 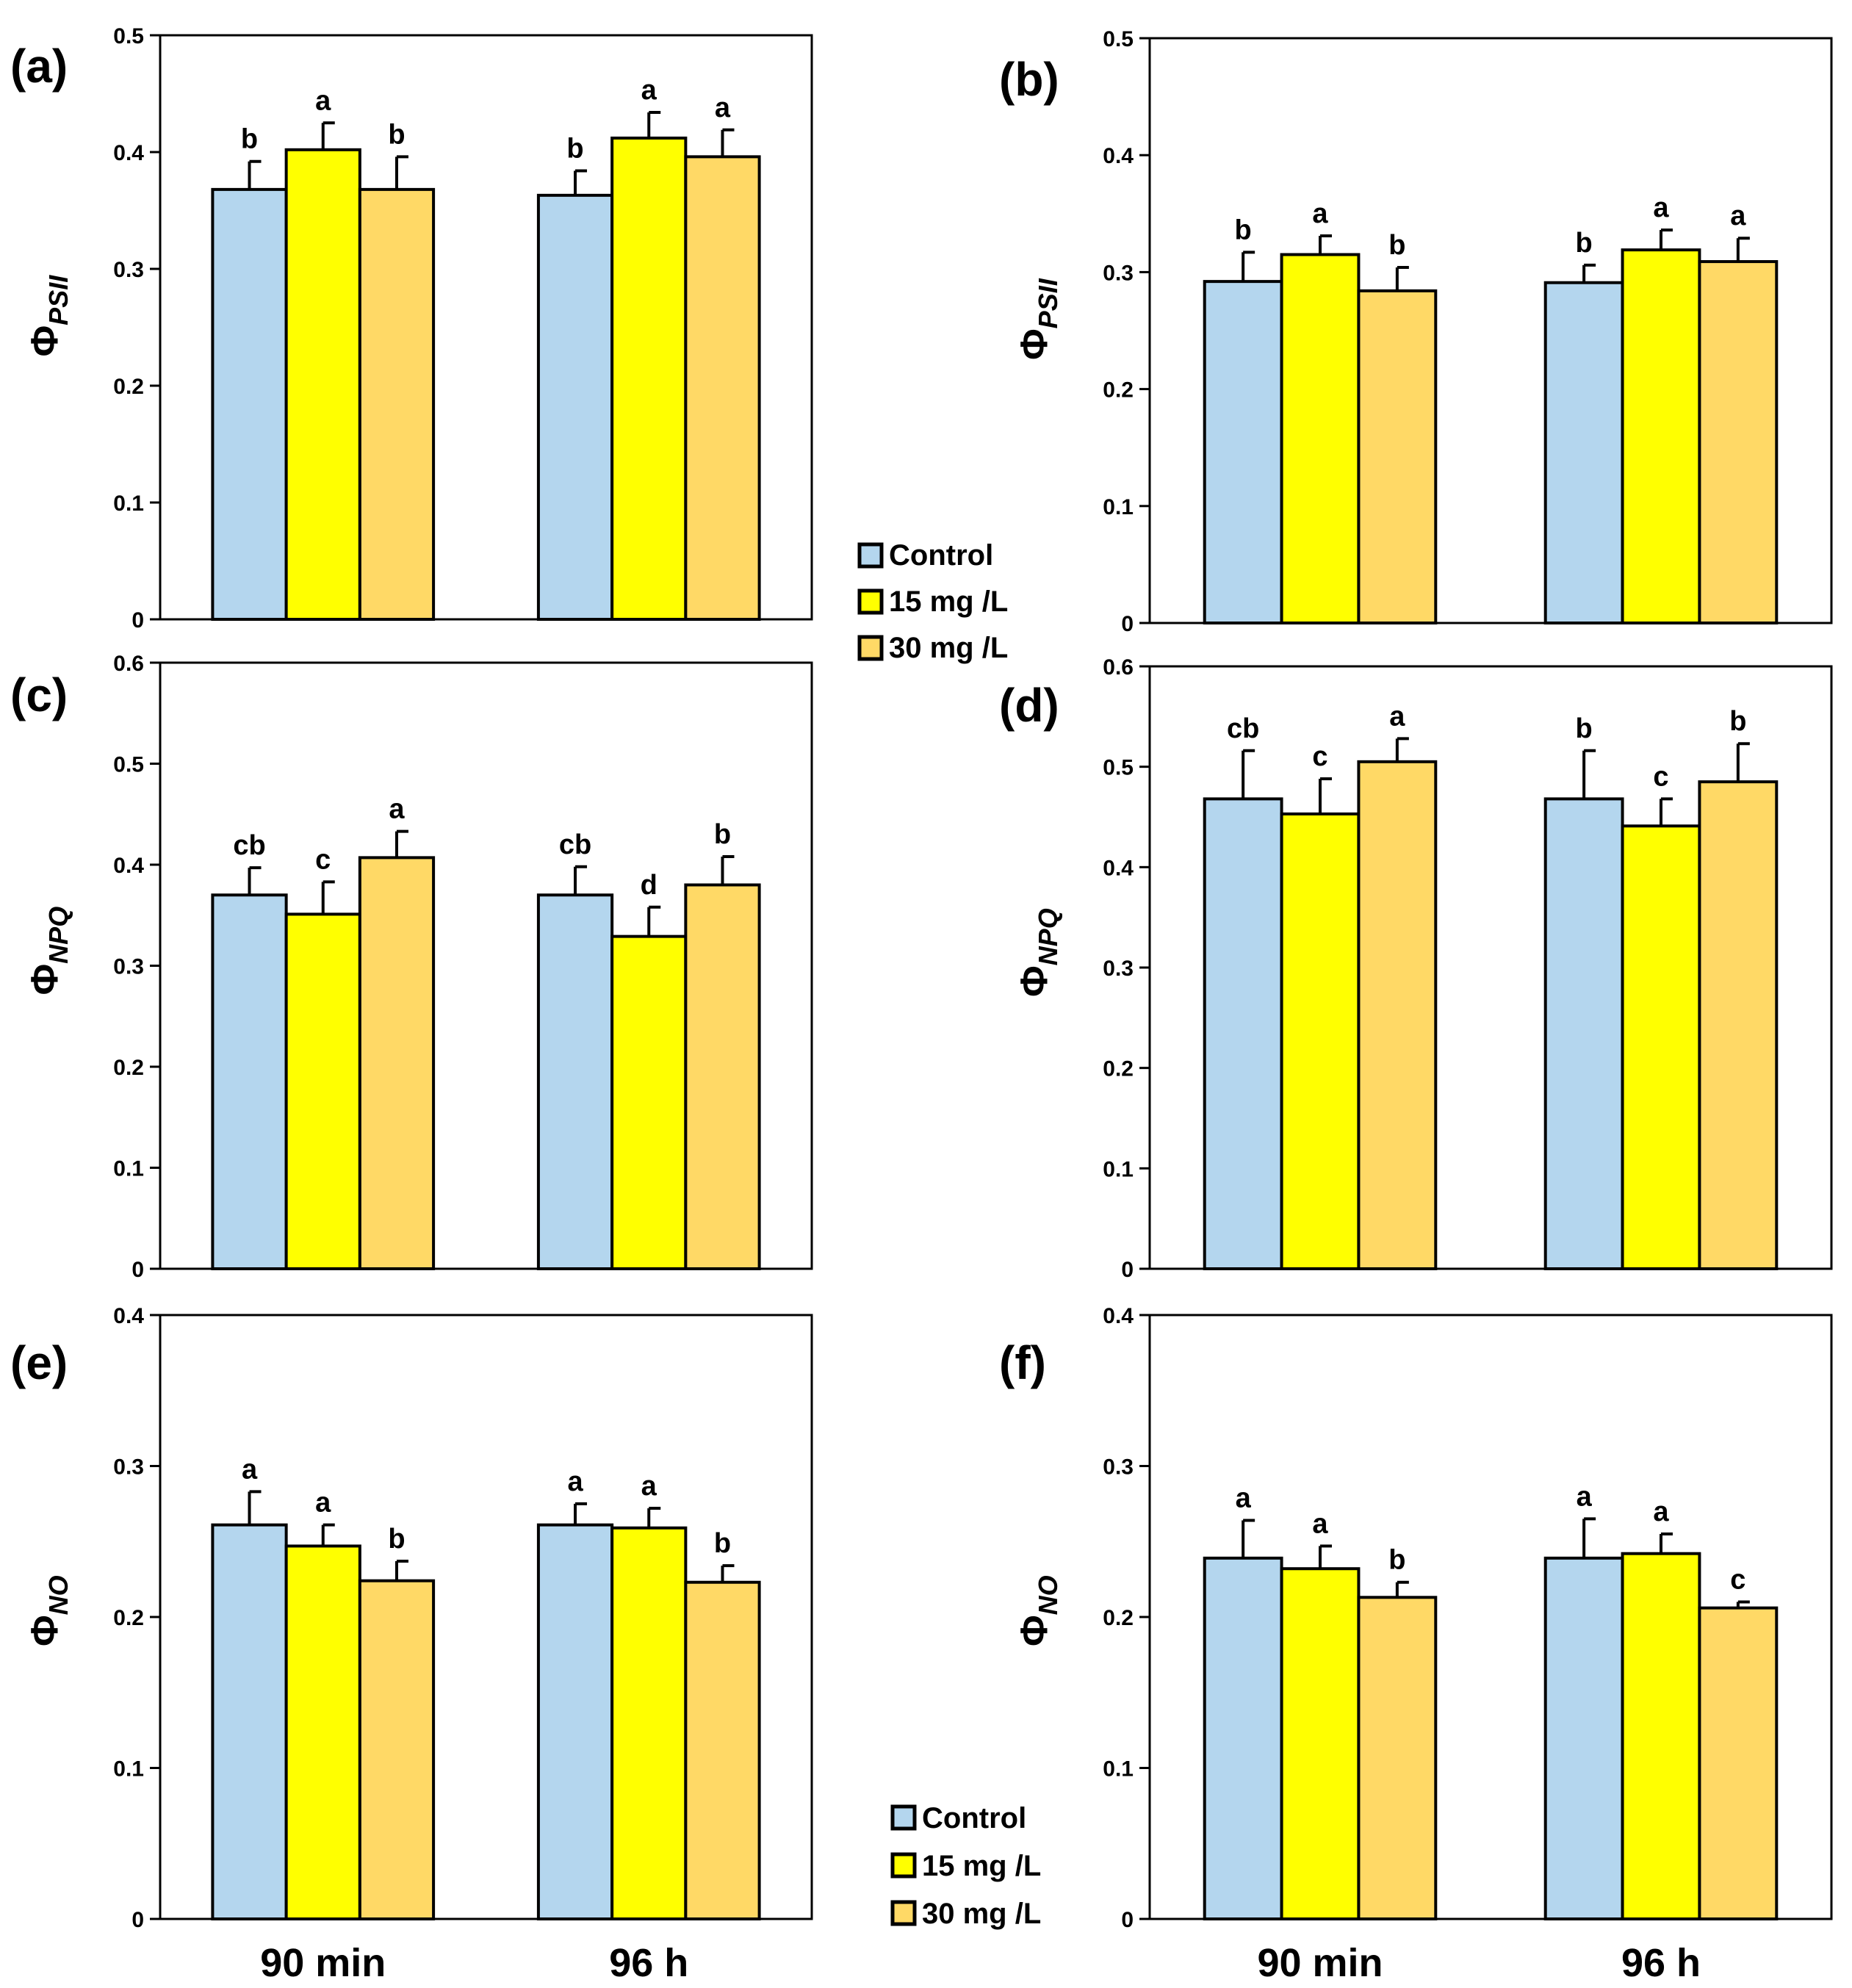 What do you see at coordinates (1029, 79) in the screenshot?
I see `panel-label: (b)` at bounding box center [1029, 79].